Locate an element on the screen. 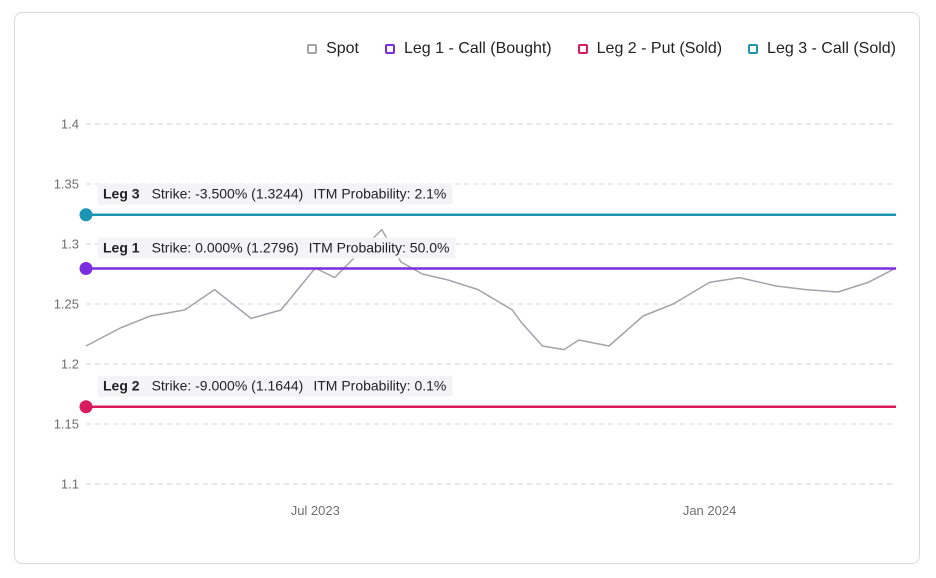  leg1-label-box is located at coordinates (277, 248).